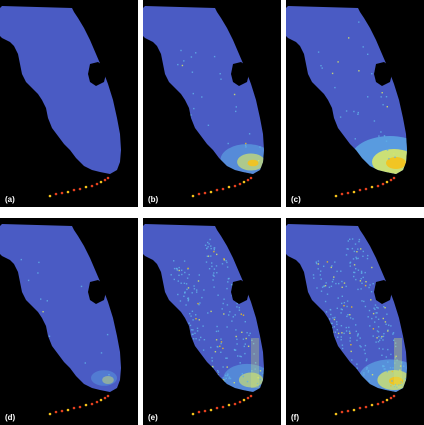 Image resolution: width=424 pixels, height=425 pixels. Describe the element at coordinates (203, 320) in the screenshot. I see `florida-map-e` at that location.